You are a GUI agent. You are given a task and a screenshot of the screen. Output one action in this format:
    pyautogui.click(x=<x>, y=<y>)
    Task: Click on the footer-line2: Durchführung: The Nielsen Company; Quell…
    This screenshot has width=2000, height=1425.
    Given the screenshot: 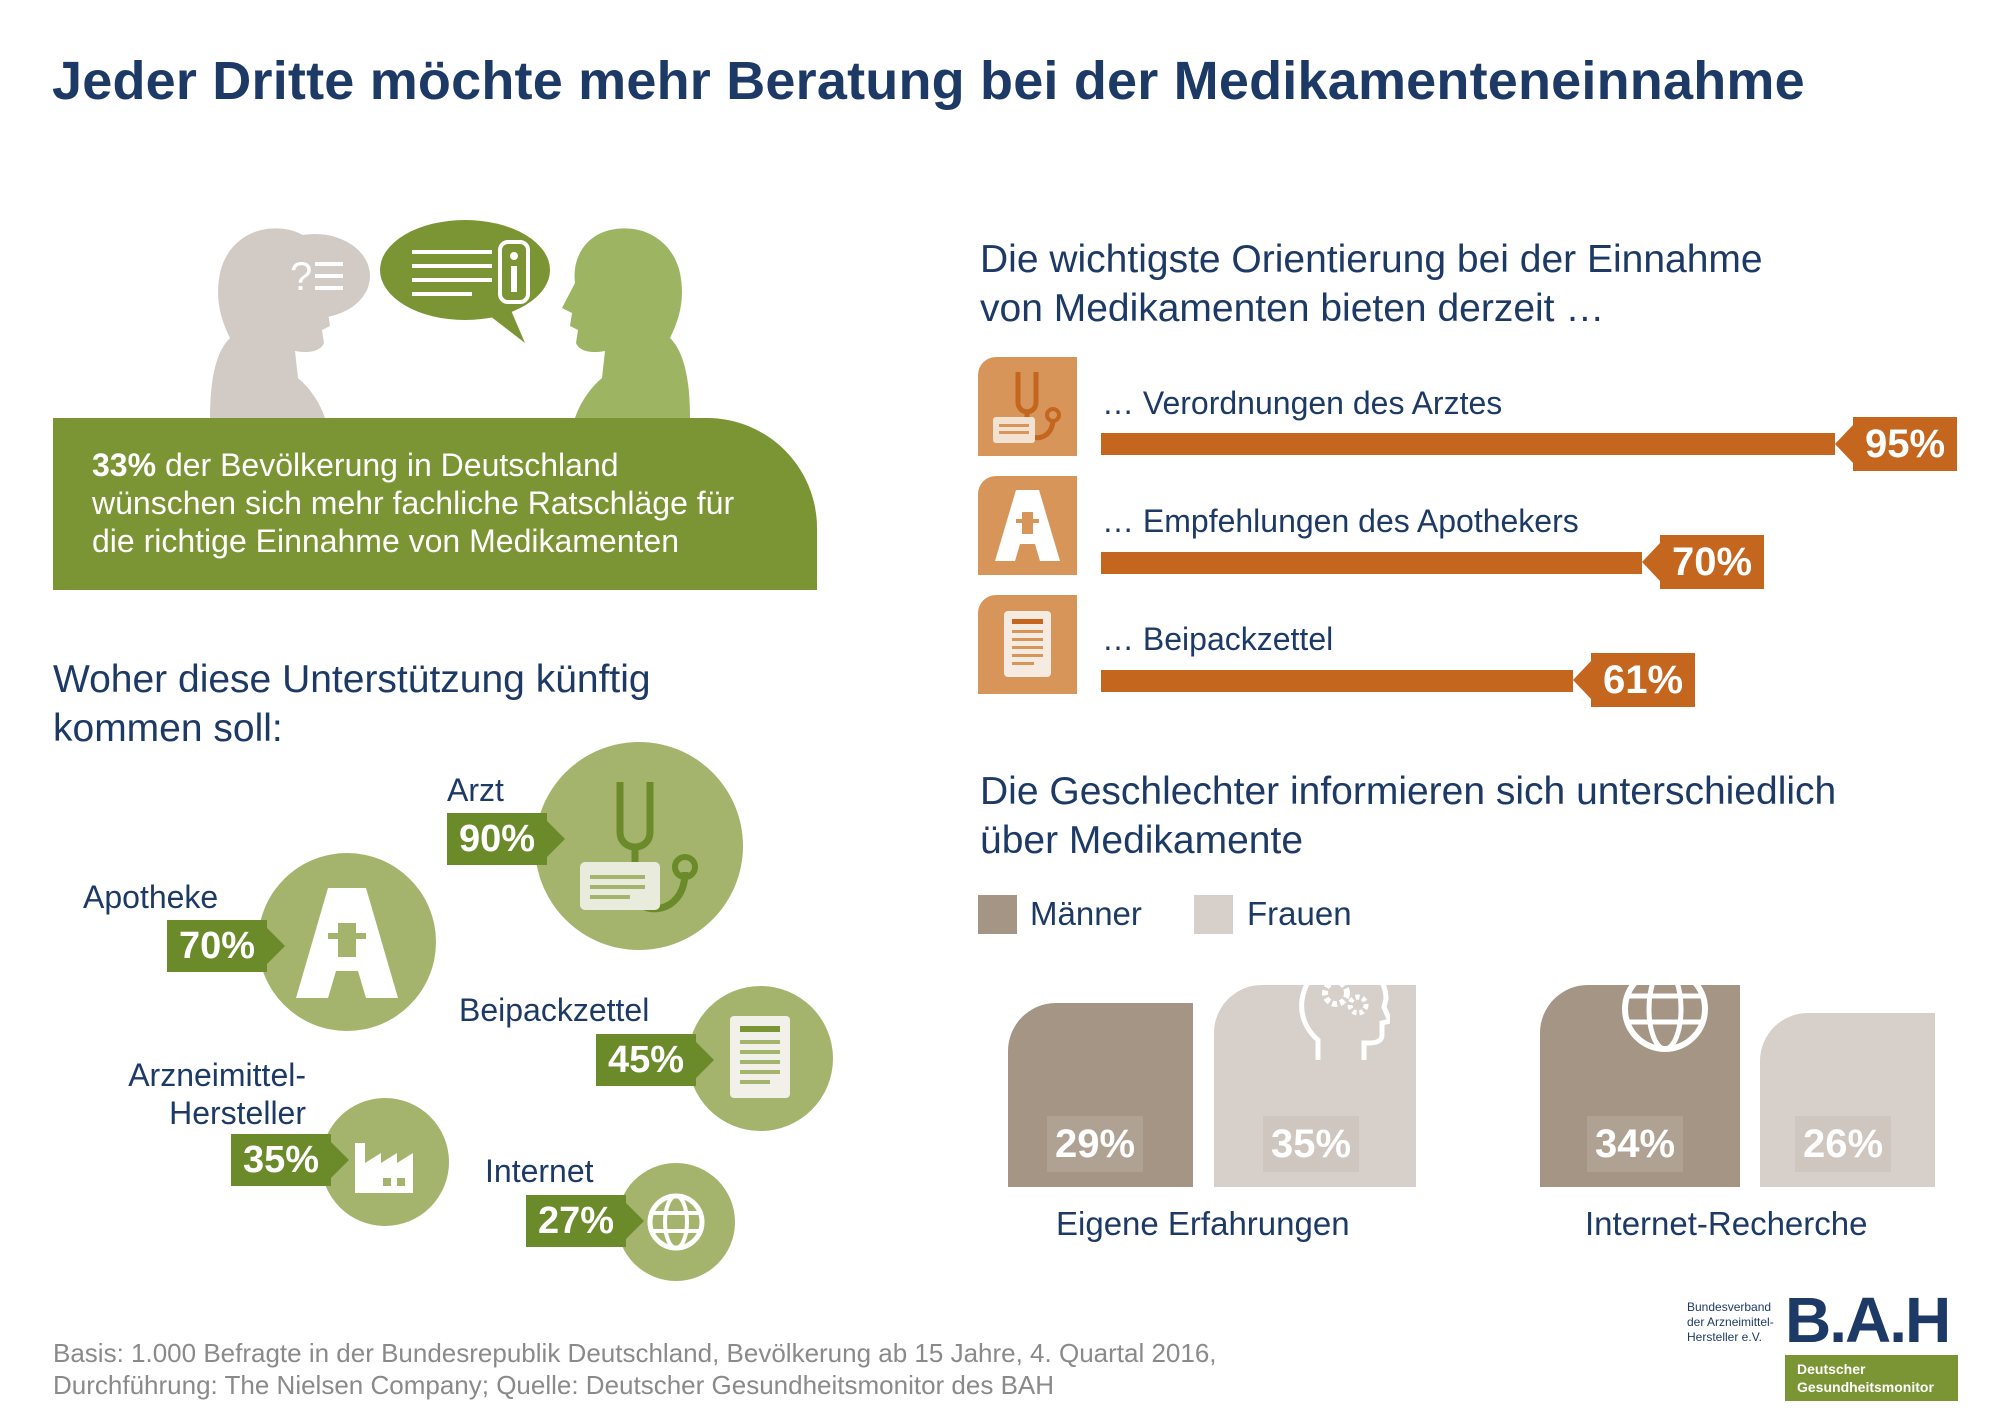 What is the action you would take?
    pyautogui.click(x=554, y=1385)
    